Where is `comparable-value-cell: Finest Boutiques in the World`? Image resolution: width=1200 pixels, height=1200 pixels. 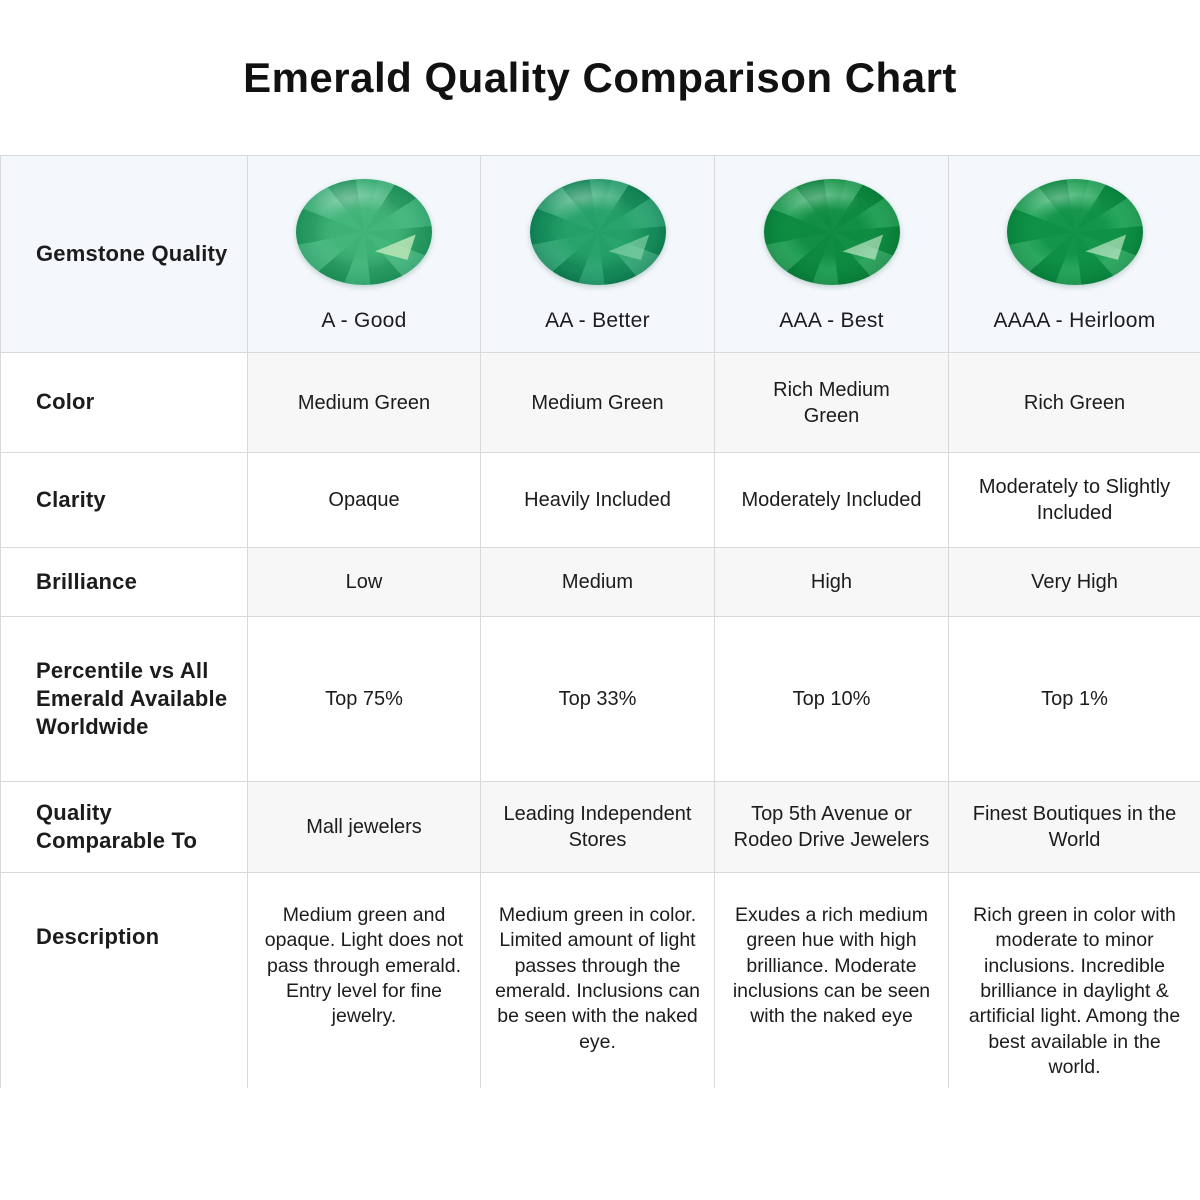
comparable-value-cell: Finest Boutiques in the World is located at coordinates (1074, 827).